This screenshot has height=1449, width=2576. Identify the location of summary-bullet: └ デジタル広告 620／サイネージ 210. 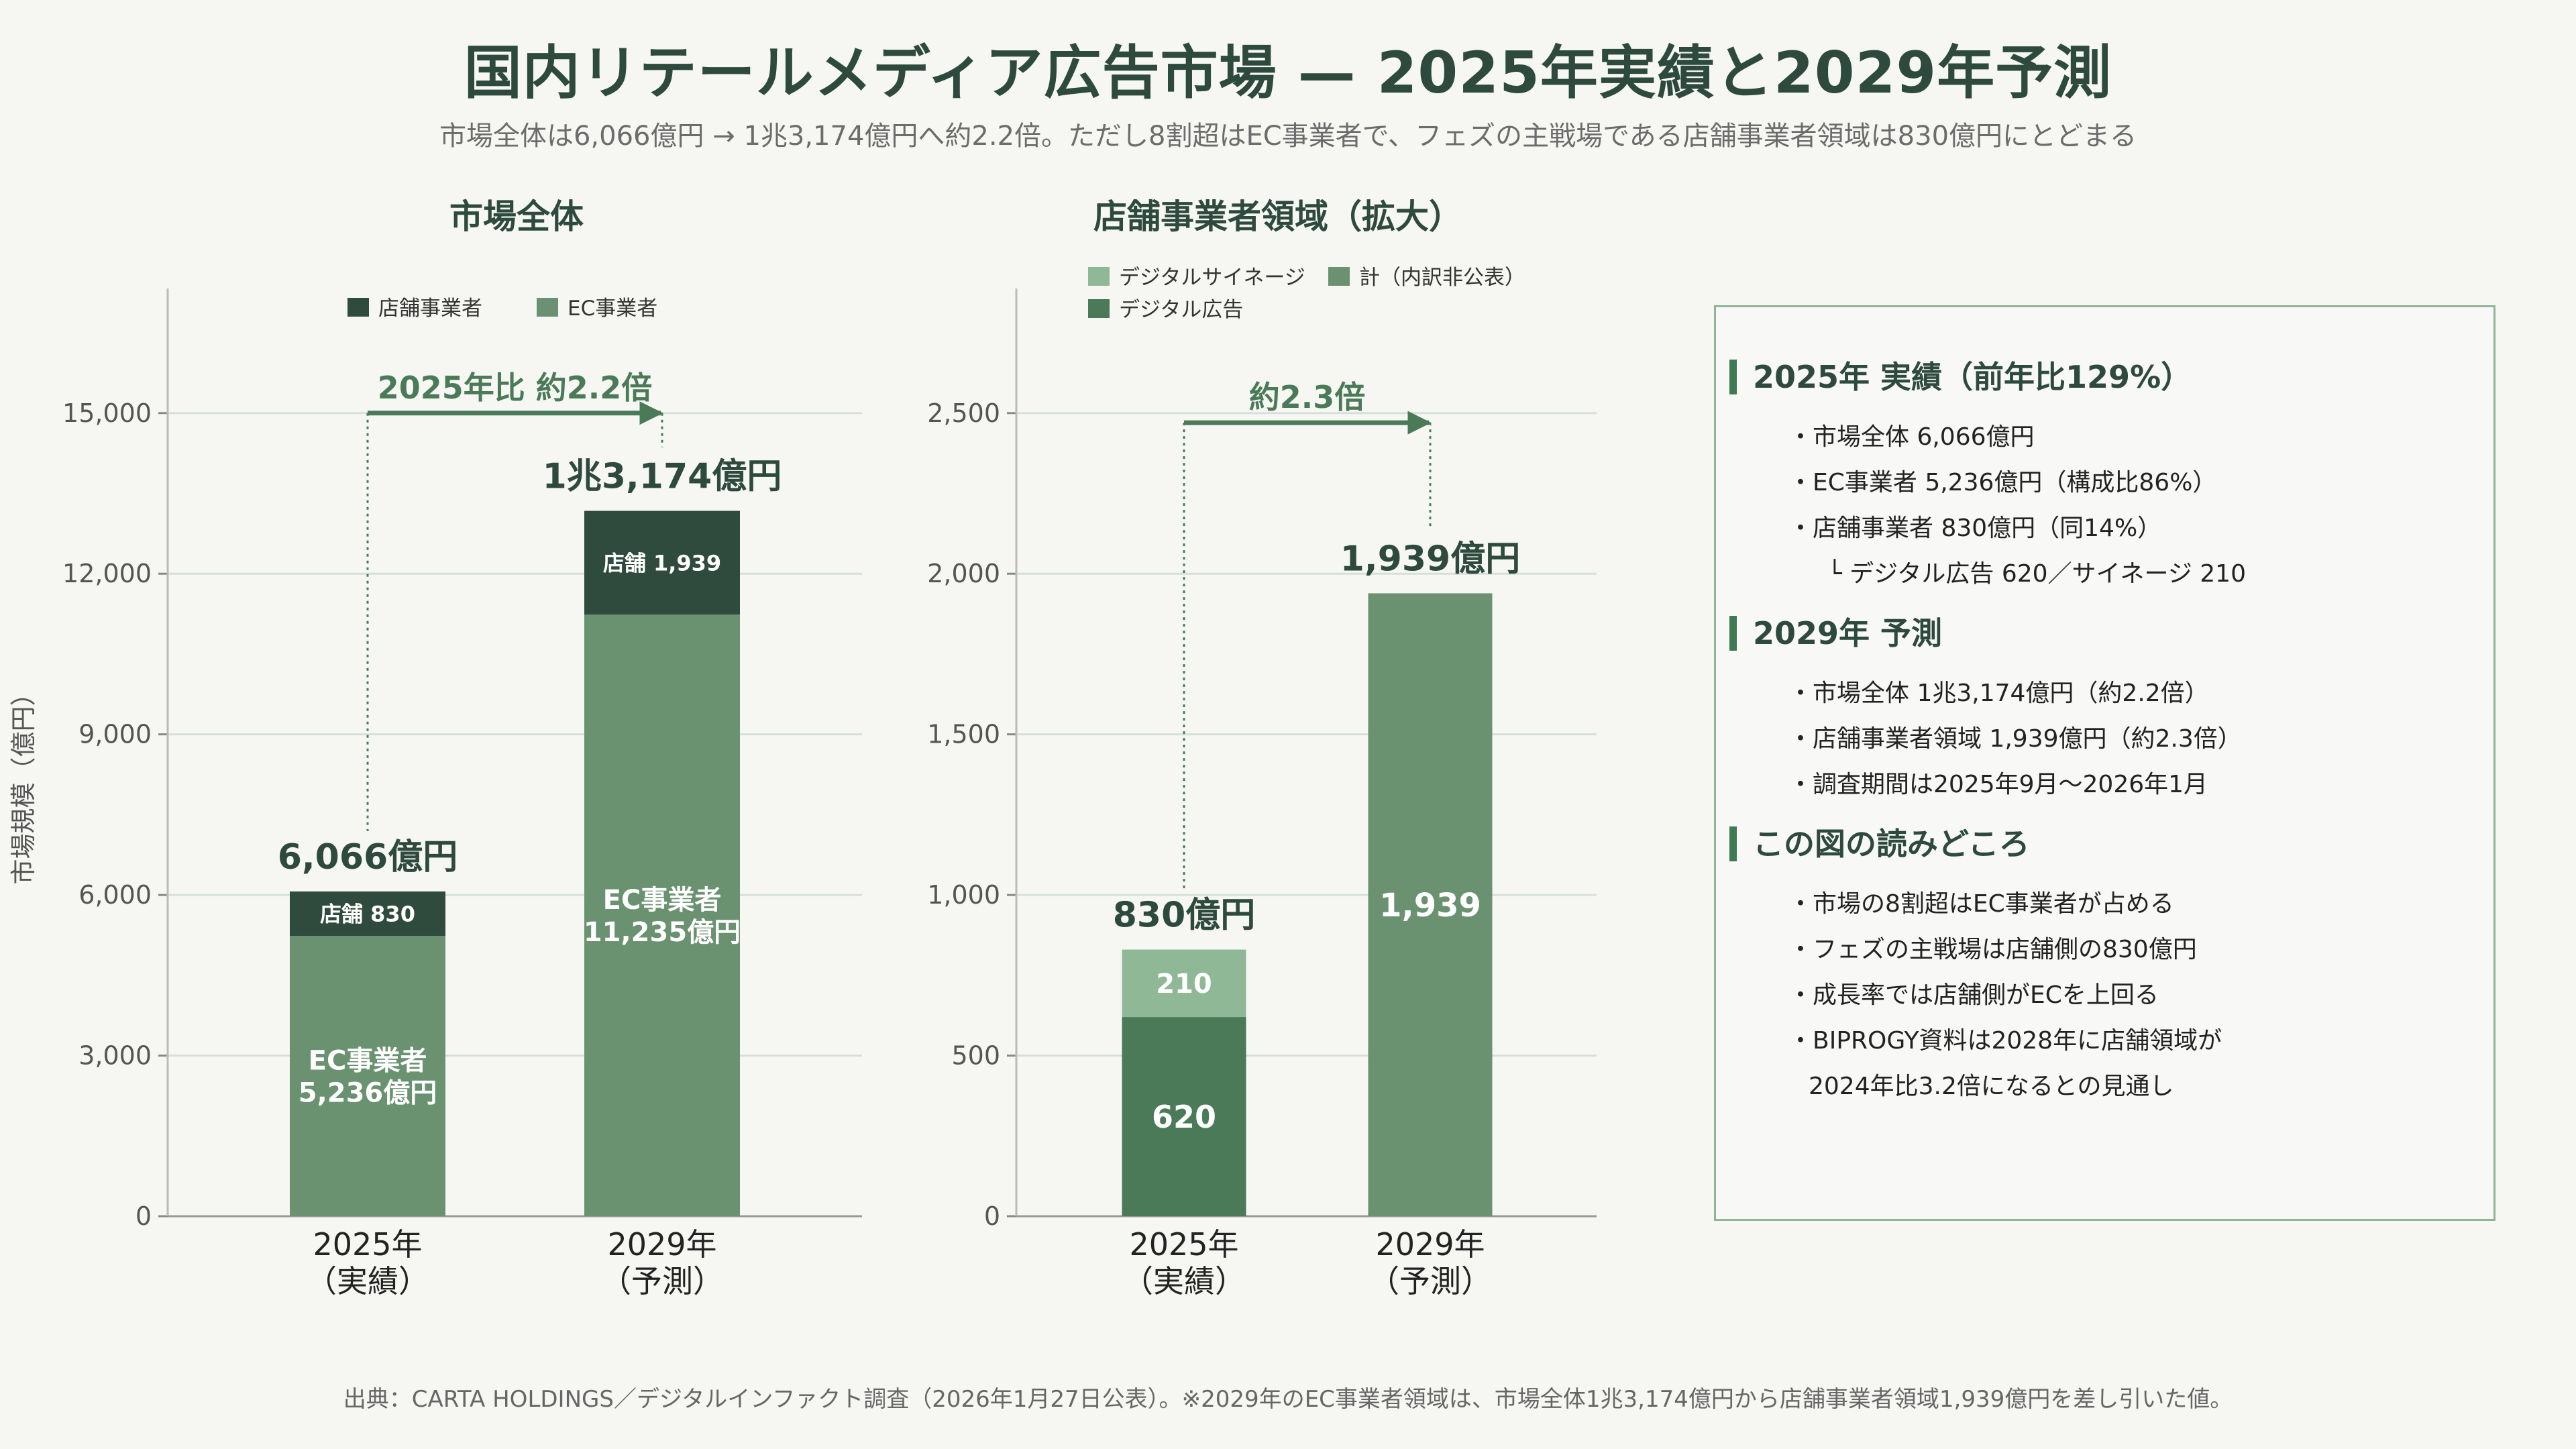
(2036, 574).